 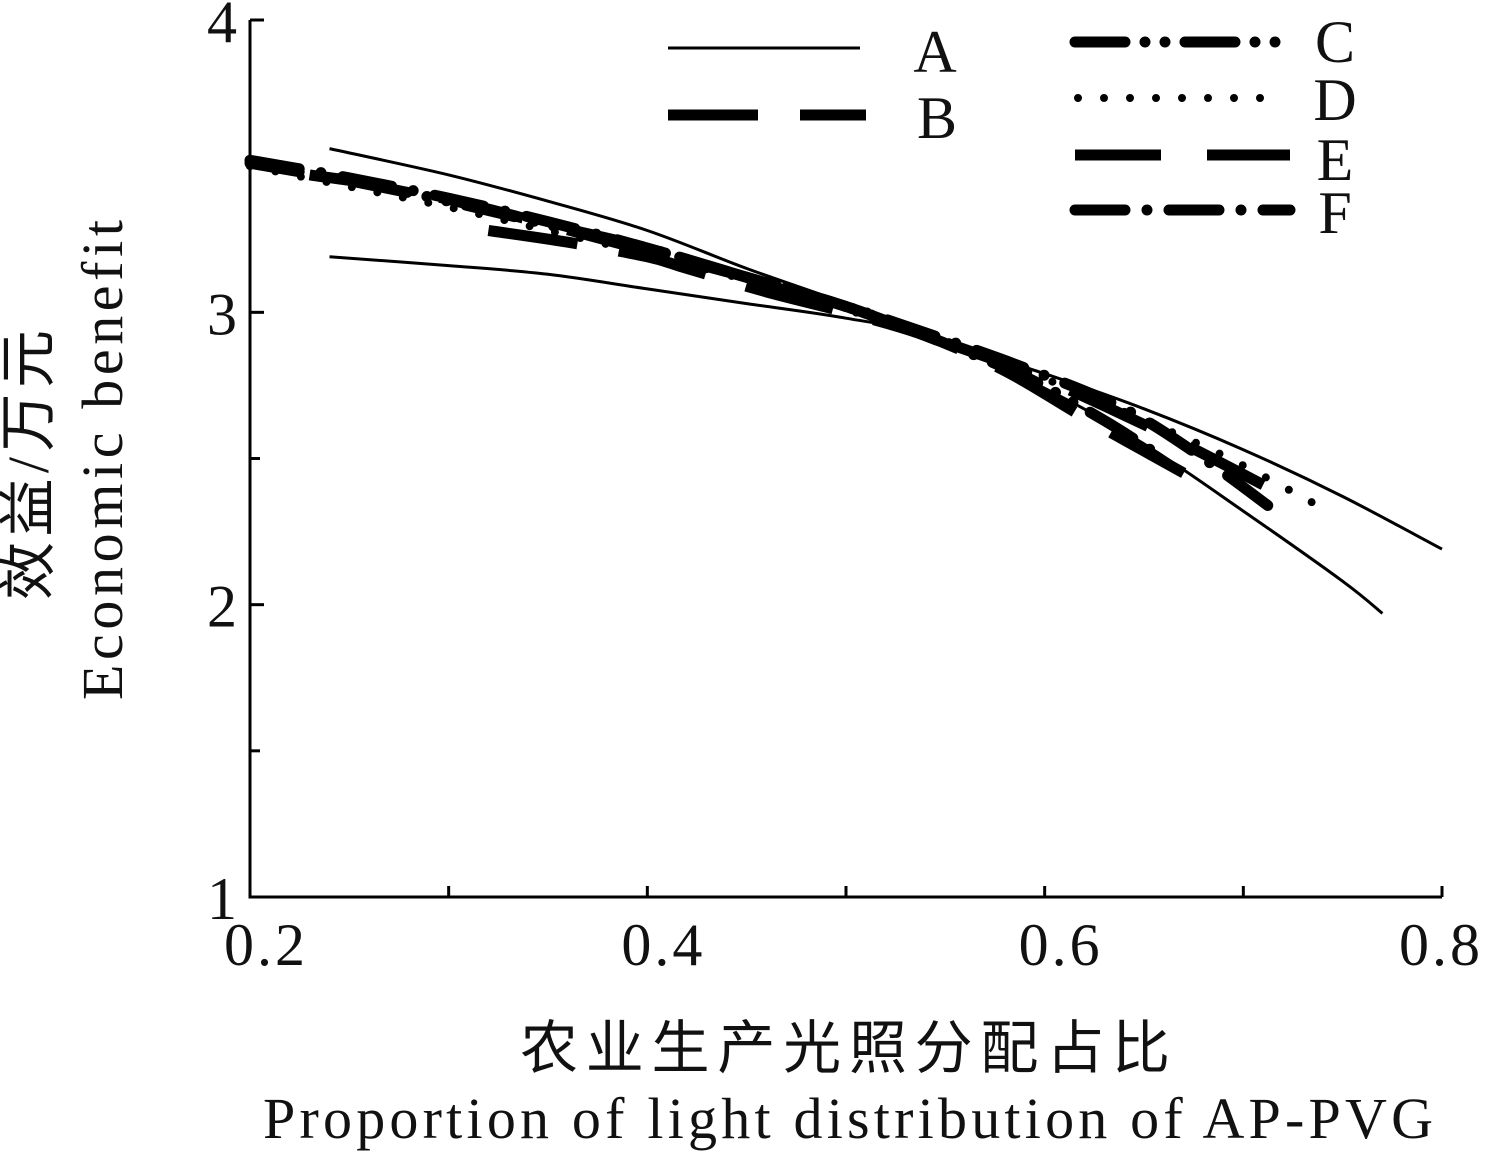 I want to click on legend-item: F, so click(x=1210, y=213).